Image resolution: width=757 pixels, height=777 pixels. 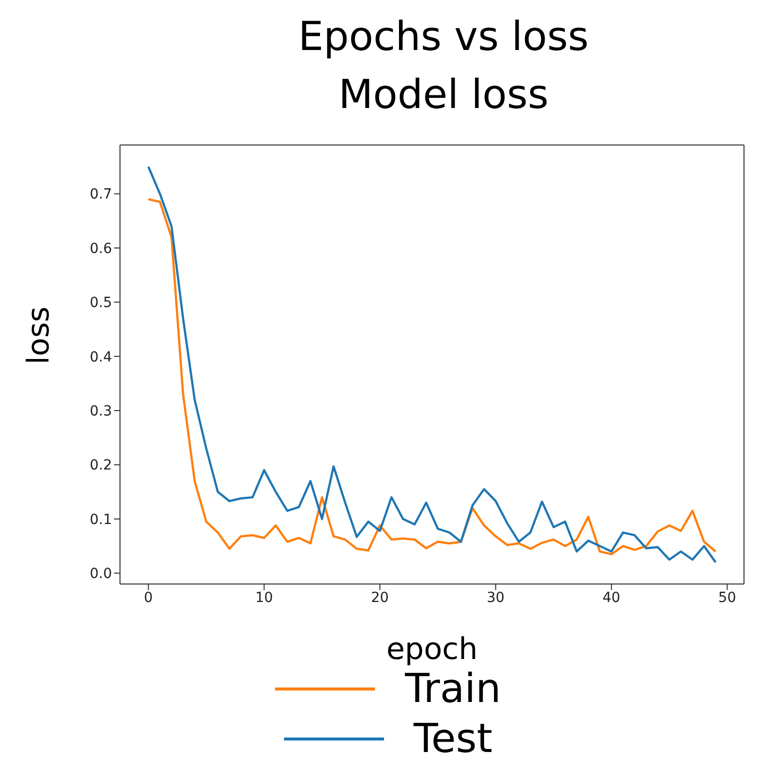 What do you see at coordinates (432, 649) in the screenshot?
I see `x-axis-title: epoch` at bounding box center [432, 649].